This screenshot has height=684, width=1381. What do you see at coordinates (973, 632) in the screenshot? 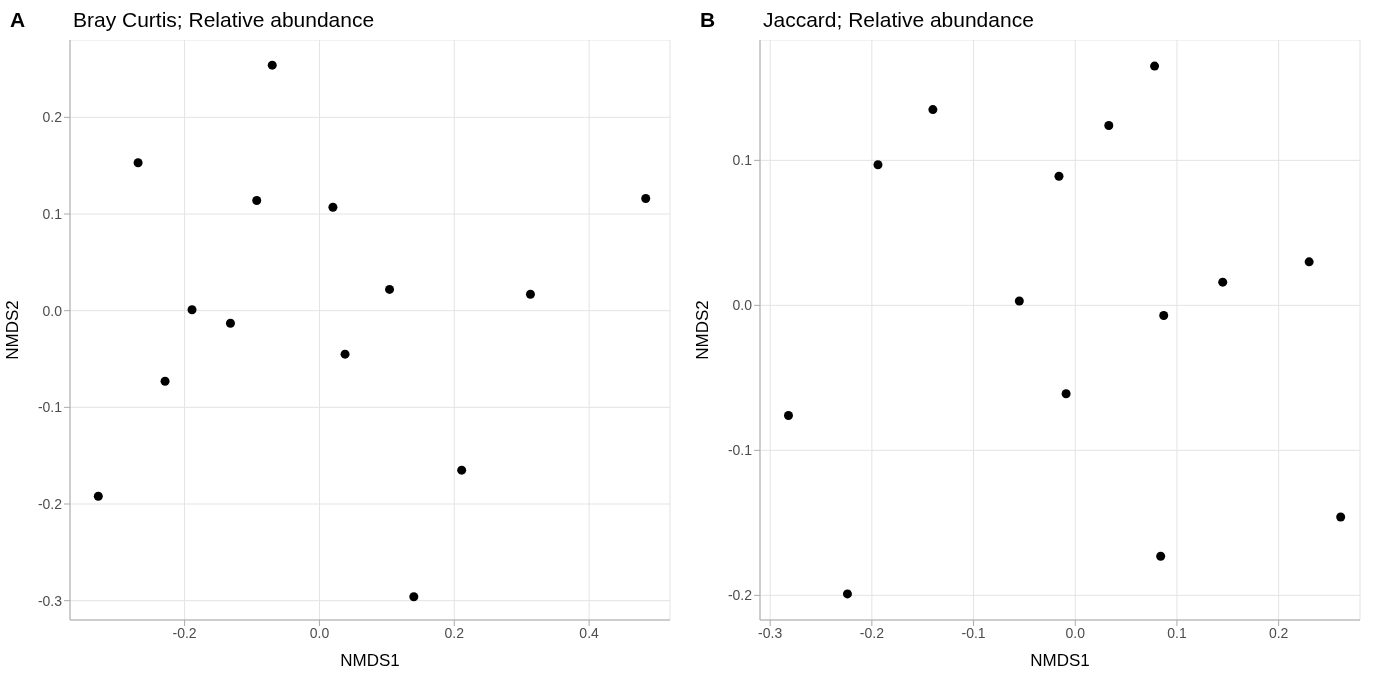
I see `x-tick-label: -0.1` at bounding box center [973, 632].